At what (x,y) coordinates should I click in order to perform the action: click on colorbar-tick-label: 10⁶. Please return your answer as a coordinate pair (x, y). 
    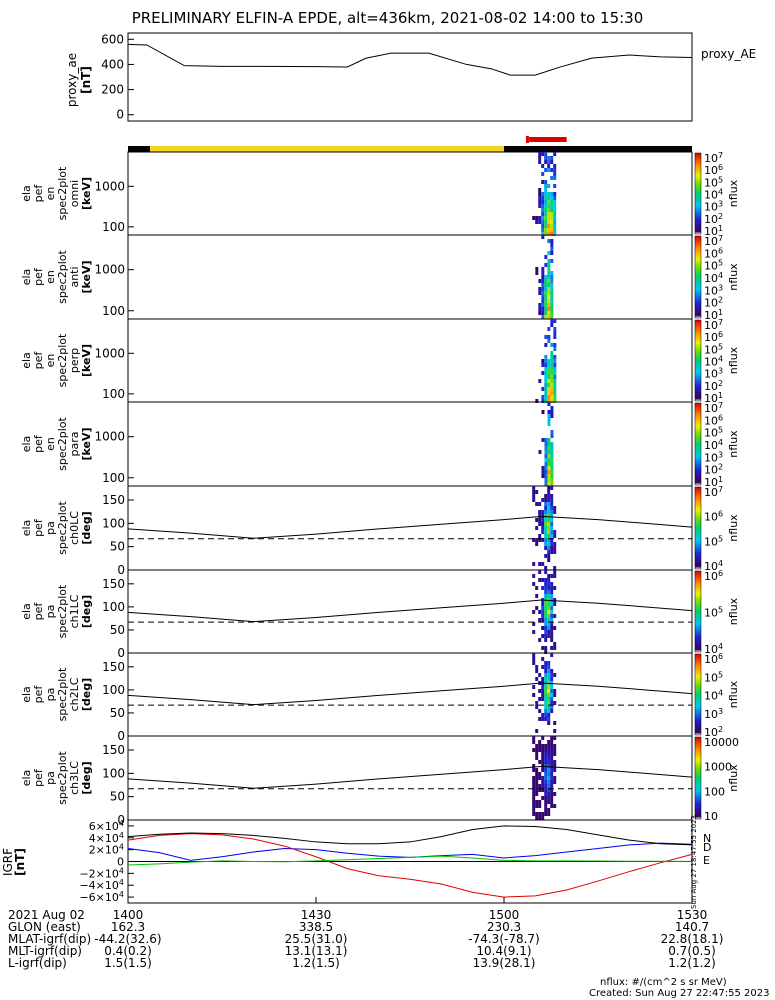
    Looking at the image, I should click on (713, 337).